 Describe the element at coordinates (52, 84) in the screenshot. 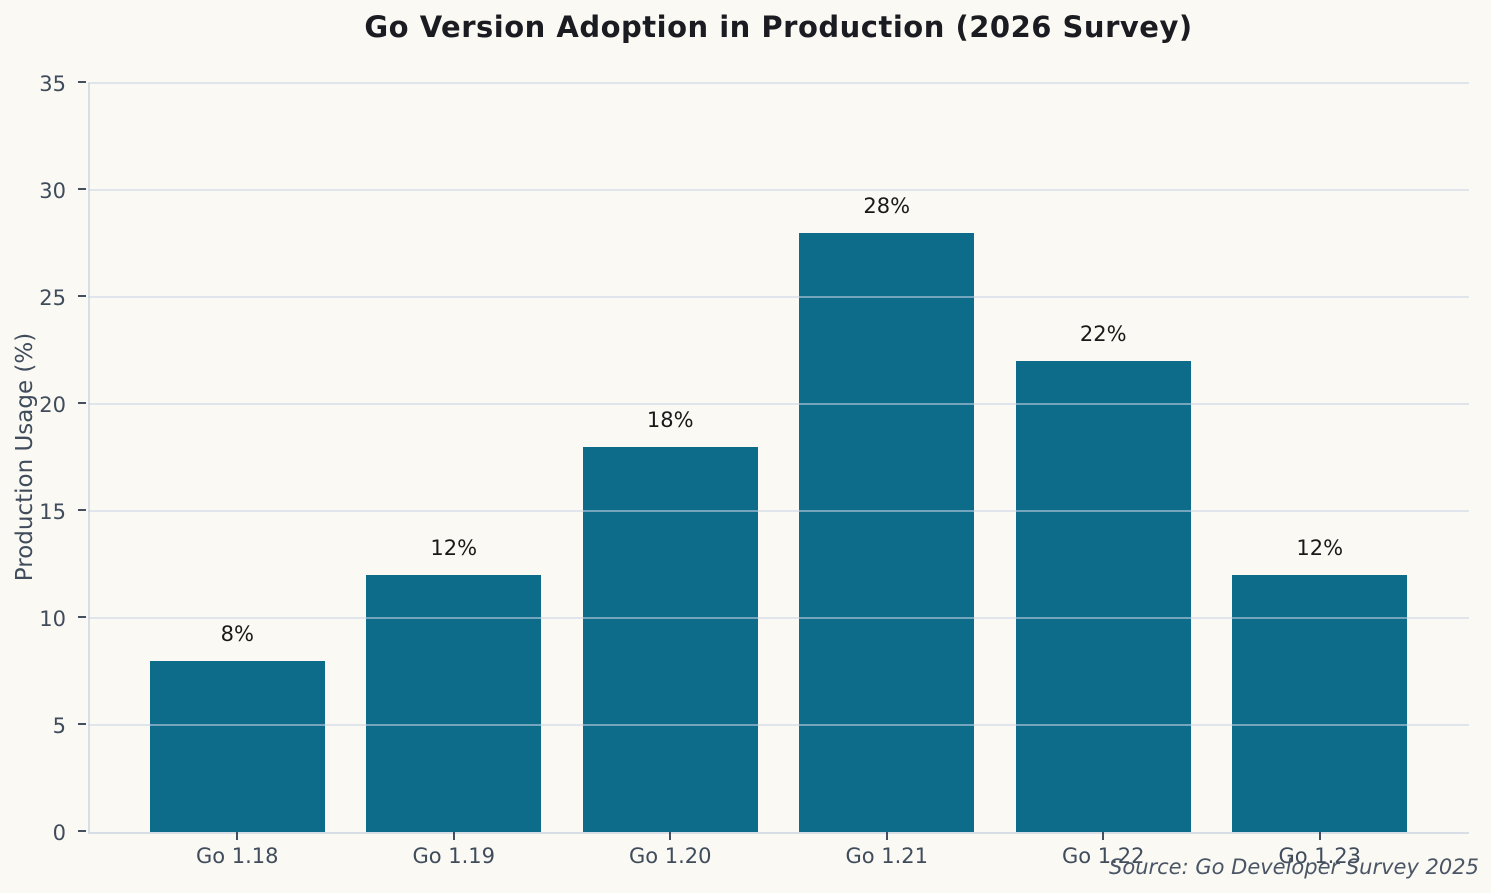

I see `y-tick-label-35: 35` at that location.